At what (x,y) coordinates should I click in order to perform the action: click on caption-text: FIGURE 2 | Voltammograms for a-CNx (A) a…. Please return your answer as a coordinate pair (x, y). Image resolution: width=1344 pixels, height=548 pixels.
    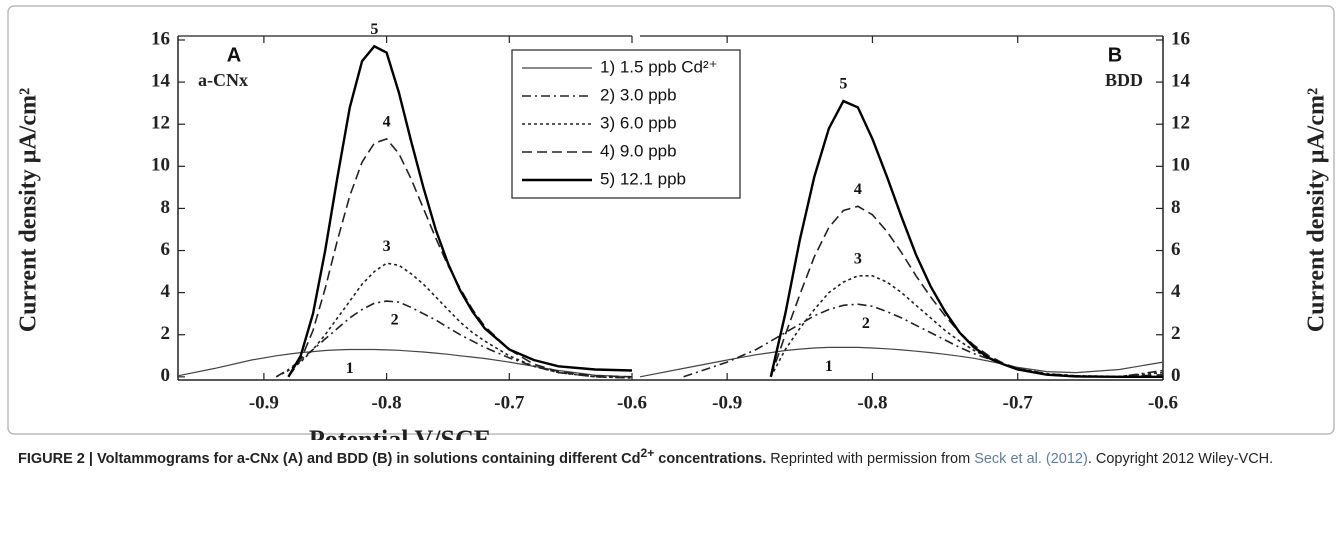
    Looking at the image, I should click on (329, 458).